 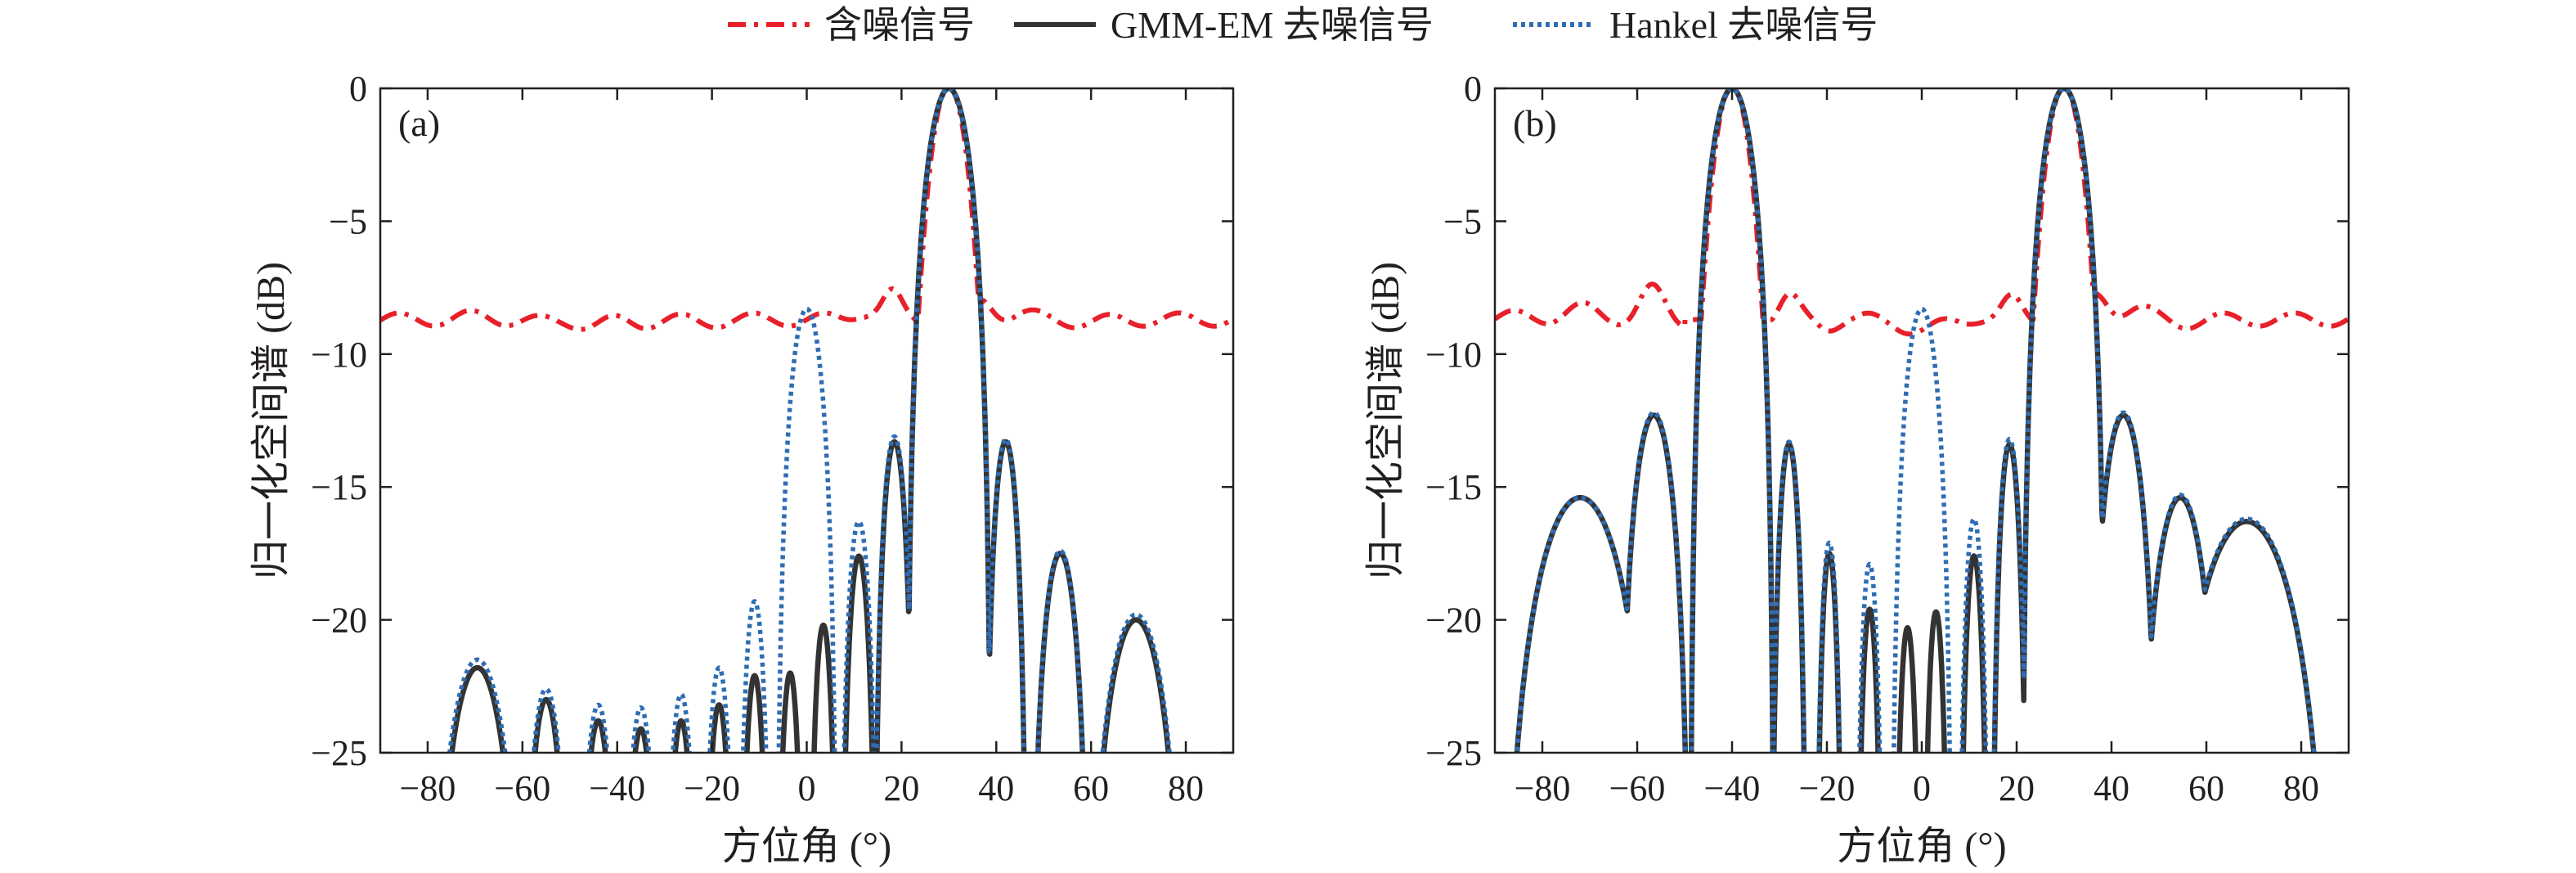 I want to click on legend: 含噪信号 GMM-EM 去噪信号 Hankel 去噪信号, so click(x=1303, y=25).